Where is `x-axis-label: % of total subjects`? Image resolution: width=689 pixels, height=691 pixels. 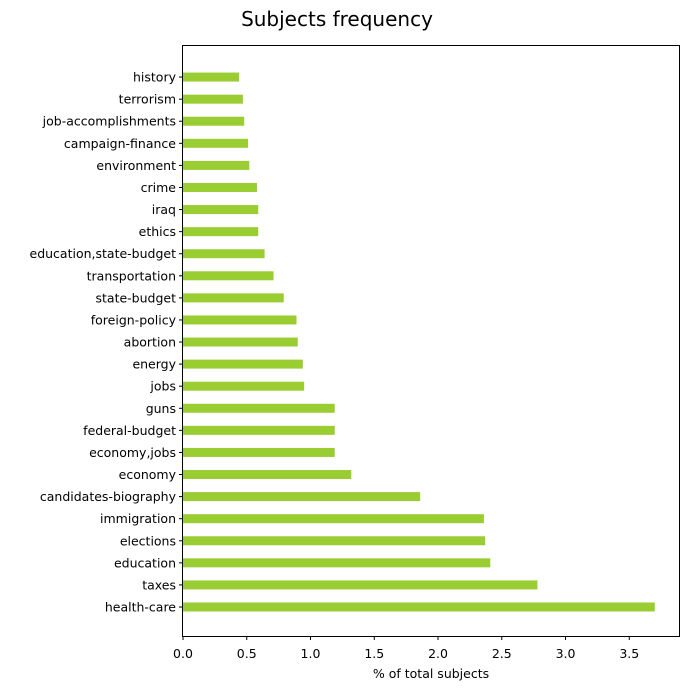 x-axis-label: % of total subjects is located at coordinates (431, 673).